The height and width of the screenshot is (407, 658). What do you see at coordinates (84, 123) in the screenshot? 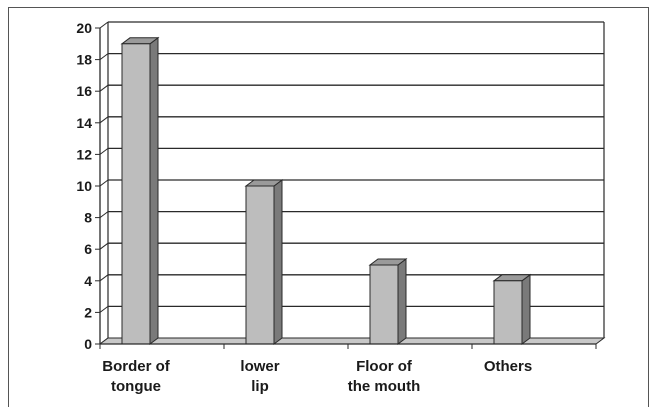
I see `y-tick-label: 14` at bounding box center [84, 123].